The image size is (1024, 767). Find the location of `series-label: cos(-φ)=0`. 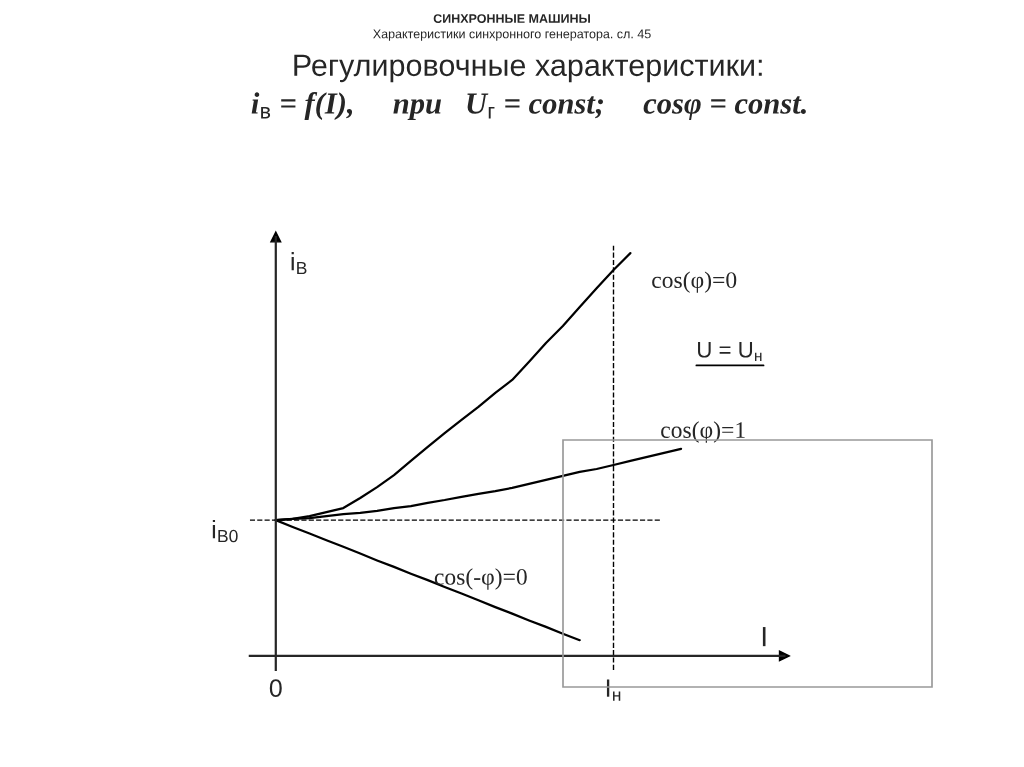

series-label: cos(-φ)=0 is located at coordinates (480, 579).